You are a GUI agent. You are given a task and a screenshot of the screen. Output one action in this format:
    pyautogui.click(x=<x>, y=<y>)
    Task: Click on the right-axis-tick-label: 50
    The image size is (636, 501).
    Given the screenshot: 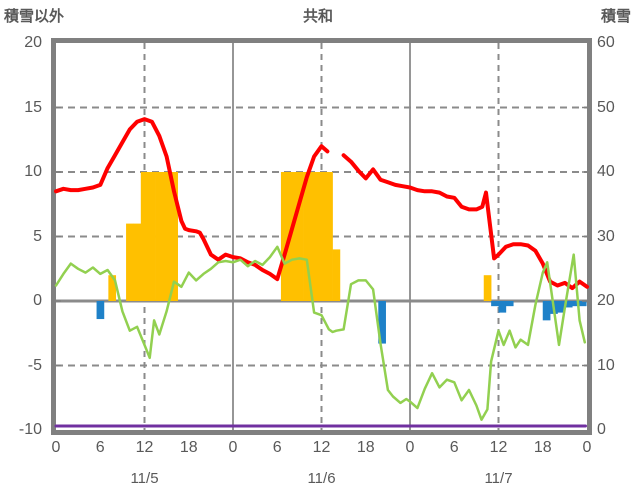 What is the action you would take?
    pyautogui.click(x=606, y=107)
    